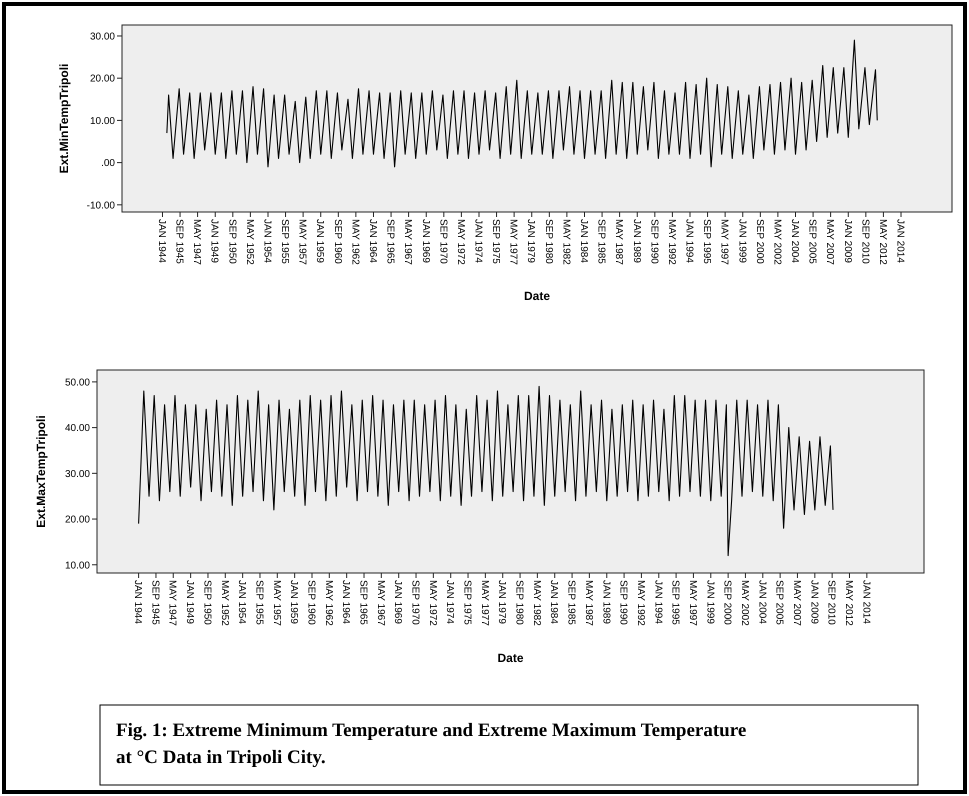 The width and height of the screenshot is (969, 796). What do you see at coordinates (522, 104) in the screenshot?
I see `line-series` at bounding box center [522, 104].